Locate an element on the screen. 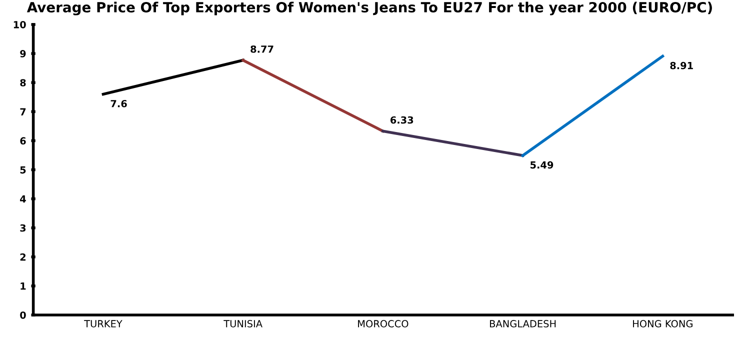  x-tick-label: MOROCCO is located at coordinates (383, 324).